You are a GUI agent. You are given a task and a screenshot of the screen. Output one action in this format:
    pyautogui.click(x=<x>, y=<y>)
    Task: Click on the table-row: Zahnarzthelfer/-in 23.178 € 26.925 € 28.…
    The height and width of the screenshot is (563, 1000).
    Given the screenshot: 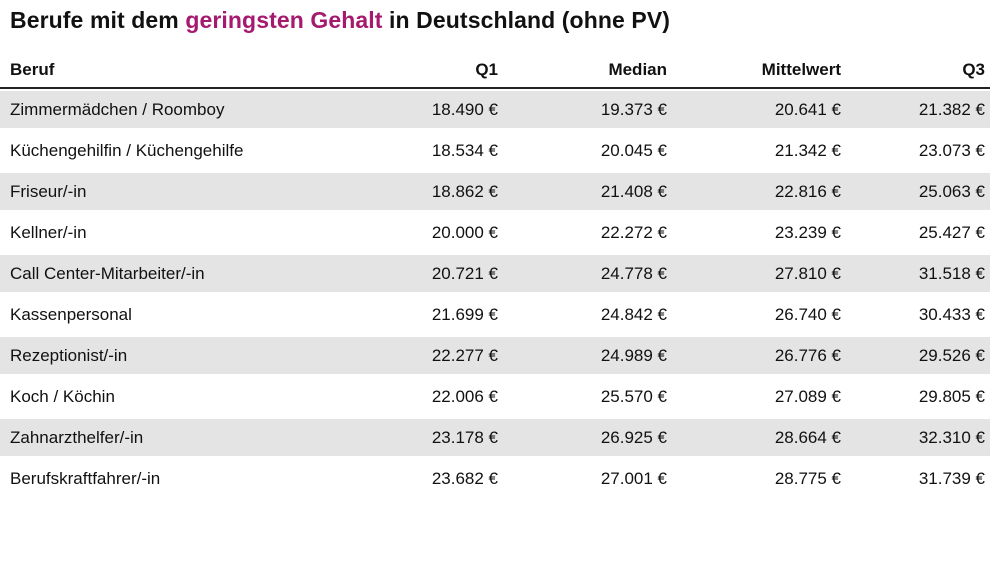 What is the action you would take?
    pyautogui.click(x=495, y=437)
    